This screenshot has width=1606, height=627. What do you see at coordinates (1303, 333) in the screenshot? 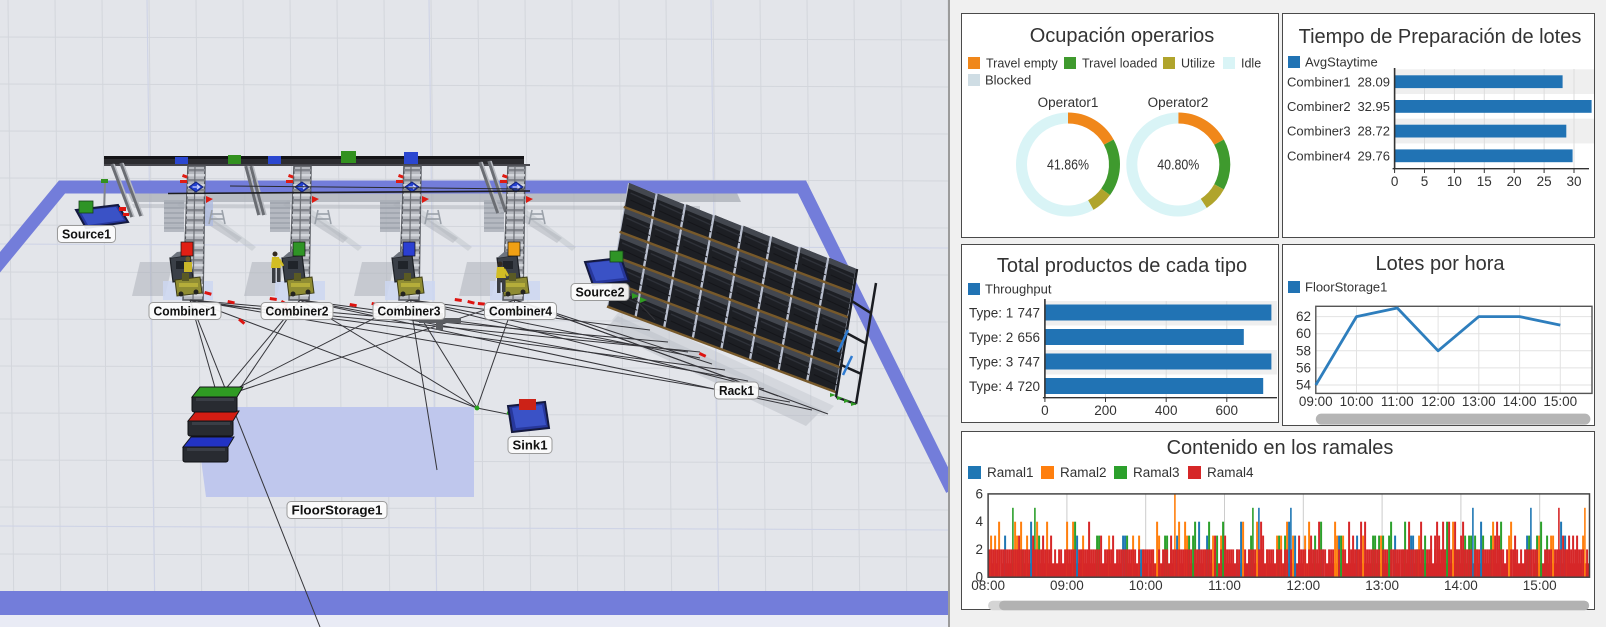
I see `svg-text: 60` at bounding box center [1303, 333].